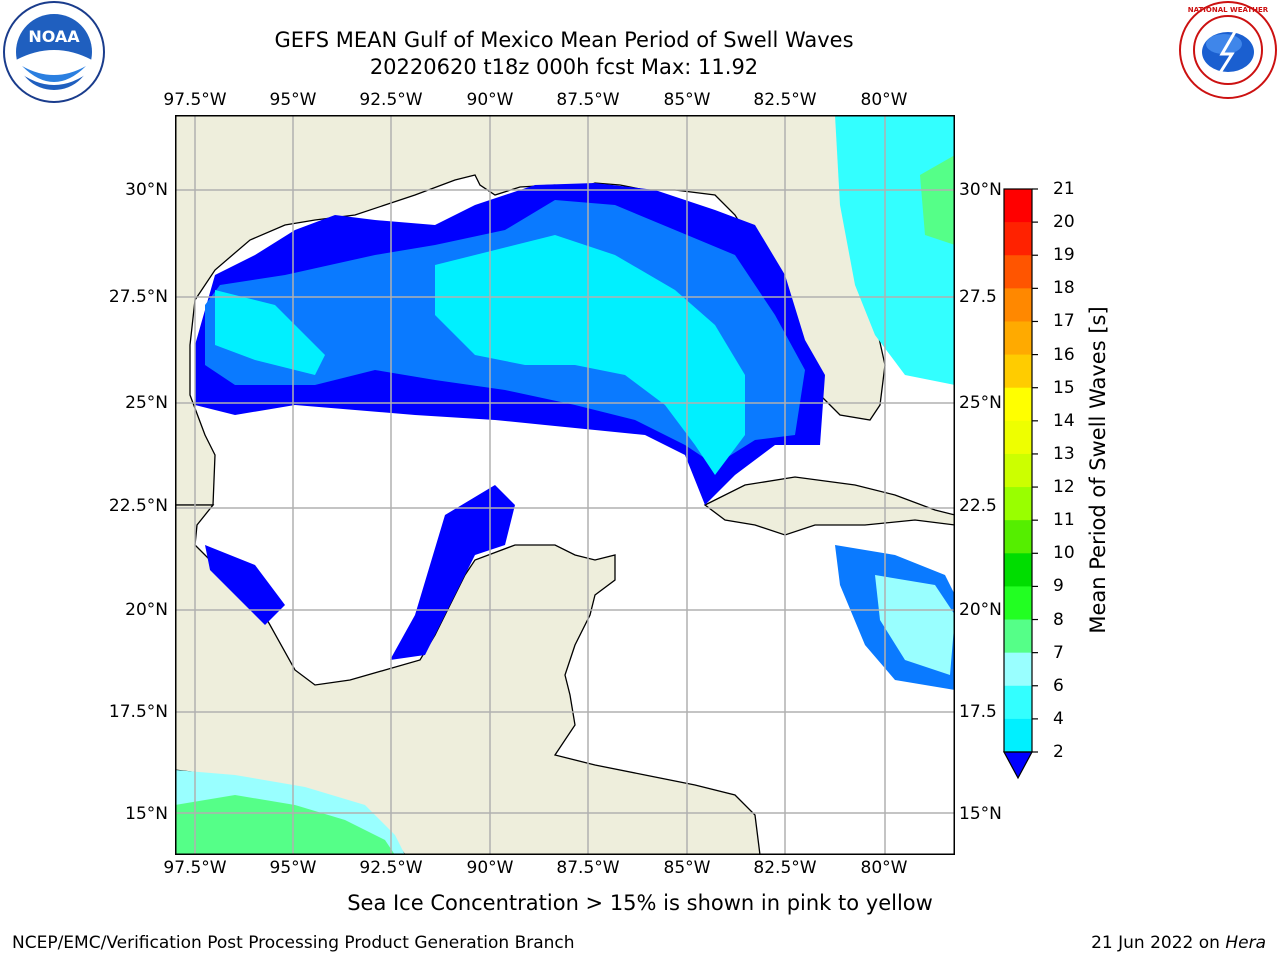 The width and height of the screenshot is (1280, 960). What do you see at coordinates (588, 100) in the screenshot?
I see `lon-label-top: 87.5°W` at bounding box center [588, 100].